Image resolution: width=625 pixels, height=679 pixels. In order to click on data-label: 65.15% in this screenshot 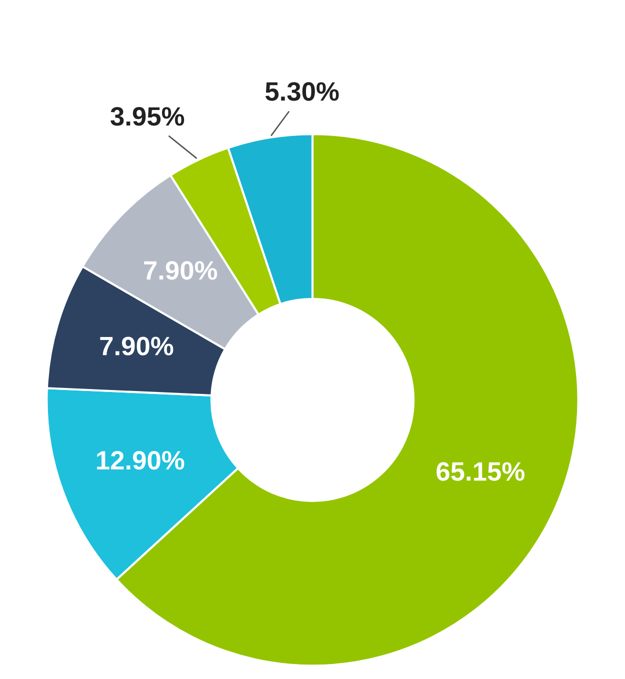, I will do `click(480, 471)`.